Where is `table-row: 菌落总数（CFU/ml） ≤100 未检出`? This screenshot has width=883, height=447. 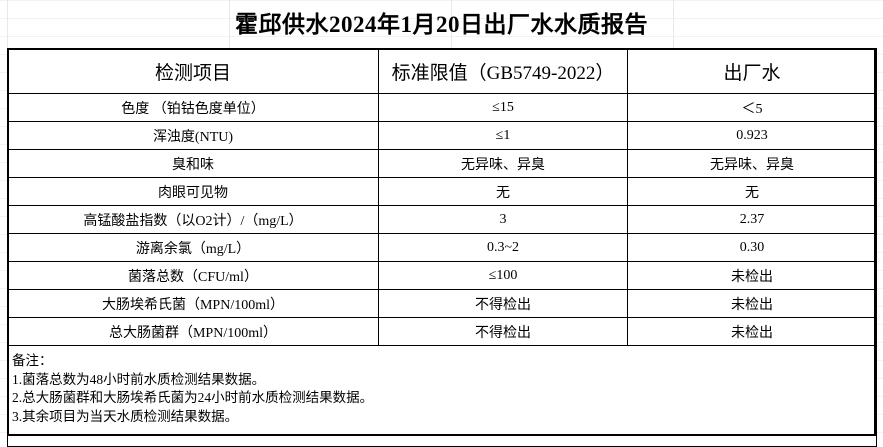 table-row: 菌落总数（CFU/ml） ≤100 未检出 is located at coordinates (442, 275).